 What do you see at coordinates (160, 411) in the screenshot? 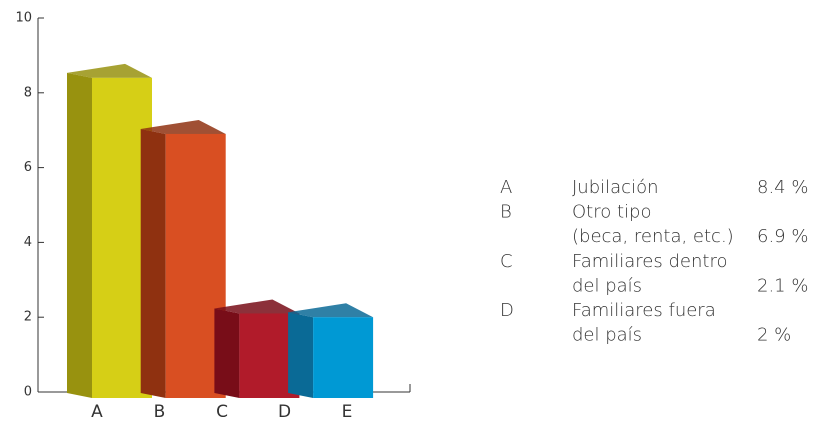
I see `x-tick-label: B` at bounding box center [160, 411].